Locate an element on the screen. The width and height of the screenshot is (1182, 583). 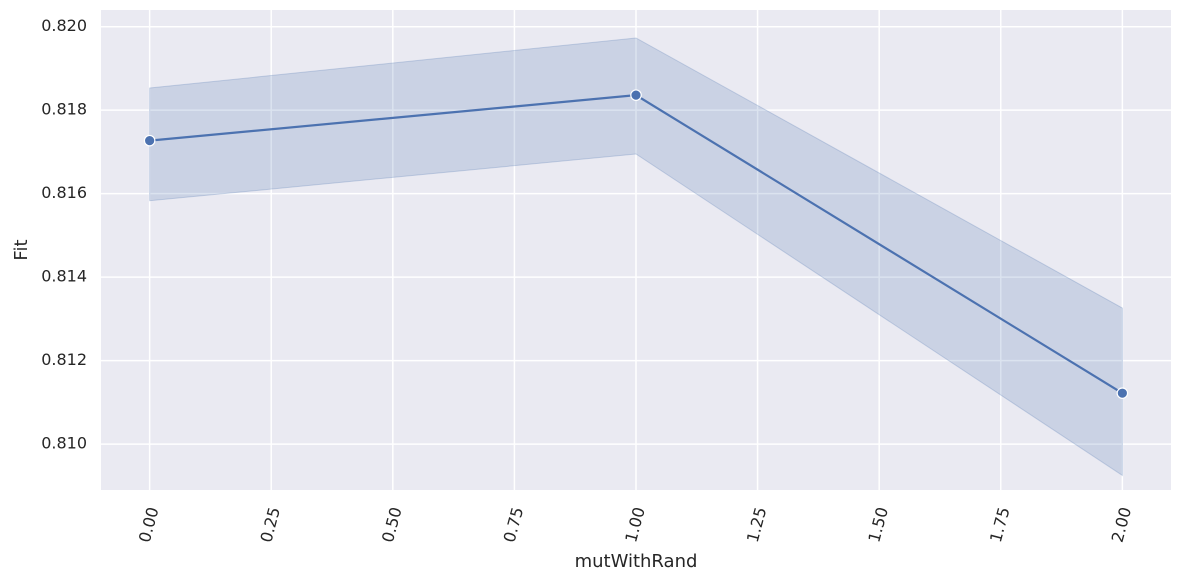
y-tick-labels: 0.810 0.812 0.814 0.816 0.818 0.820 is located at coordinates (64, 234).